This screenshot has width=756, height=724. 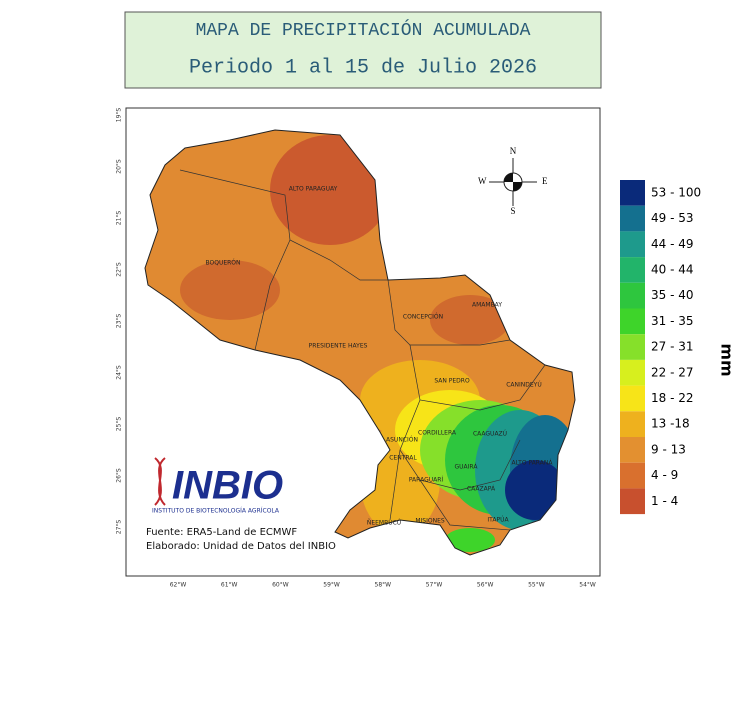 What do you see at coordinates (363, 30) in the screenshot?
I see `title: MAPA DE PRECIPITACIÓN ACUMULADA` at bounding box center [363, 30].